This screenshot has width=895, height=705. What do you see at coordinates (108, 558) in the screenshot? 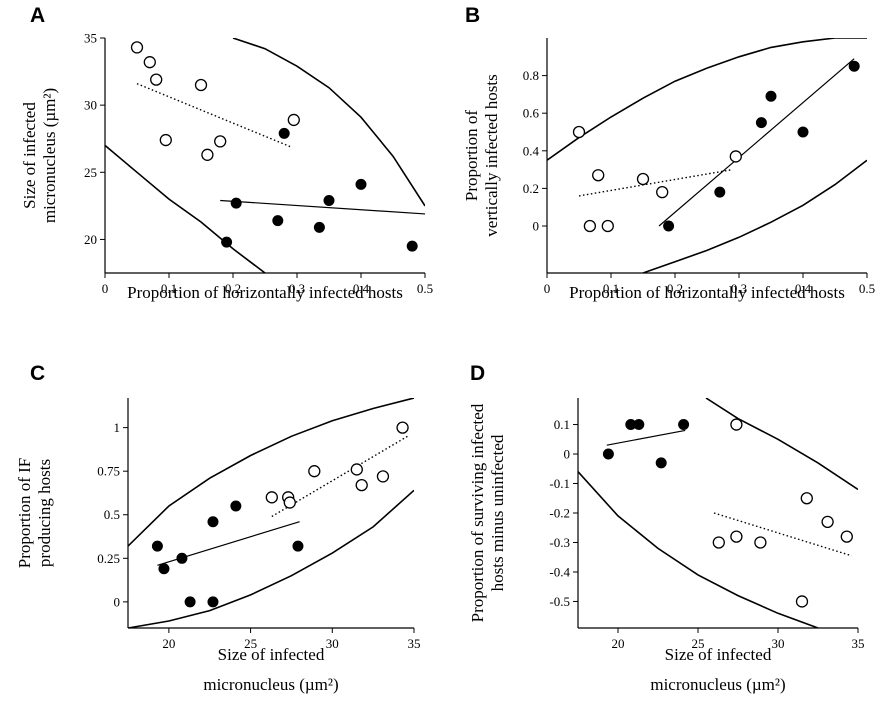
I see `y-tick-label: 0.25` at bounding box center [108, 558].